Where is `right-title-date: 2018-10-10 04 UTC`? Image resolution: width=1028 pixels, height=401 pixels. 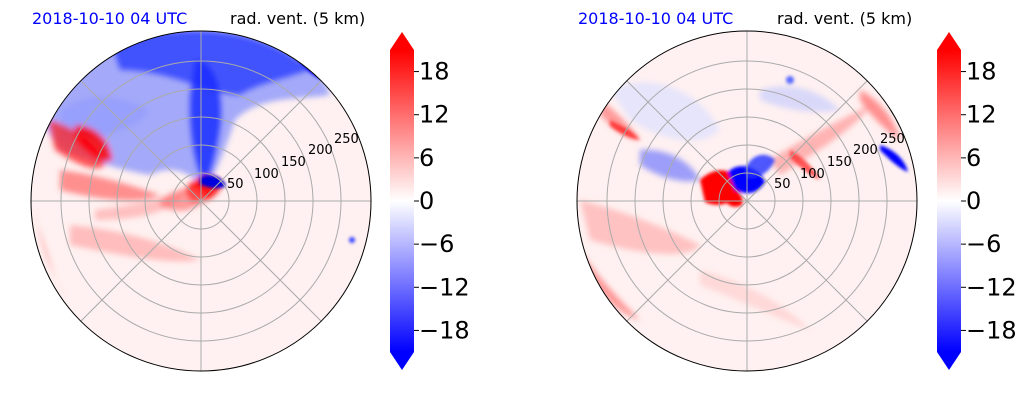 right-title-date: 2018-10-10 04 UTC is located at coordinates (655, 18).